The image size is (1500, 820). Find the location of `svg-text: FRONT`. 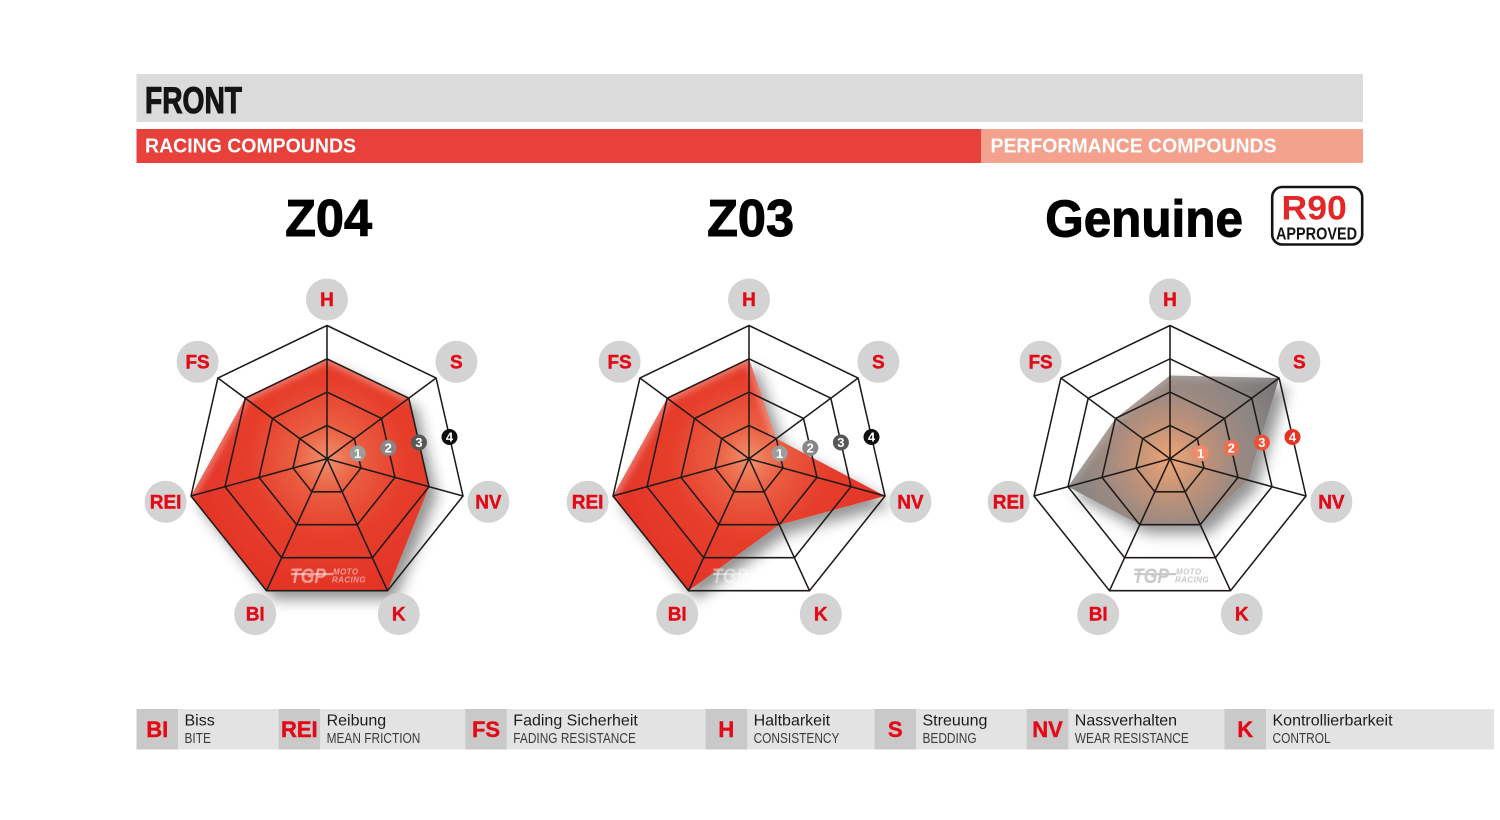

svg-text: FRONT is located at coordinates (193, 100).